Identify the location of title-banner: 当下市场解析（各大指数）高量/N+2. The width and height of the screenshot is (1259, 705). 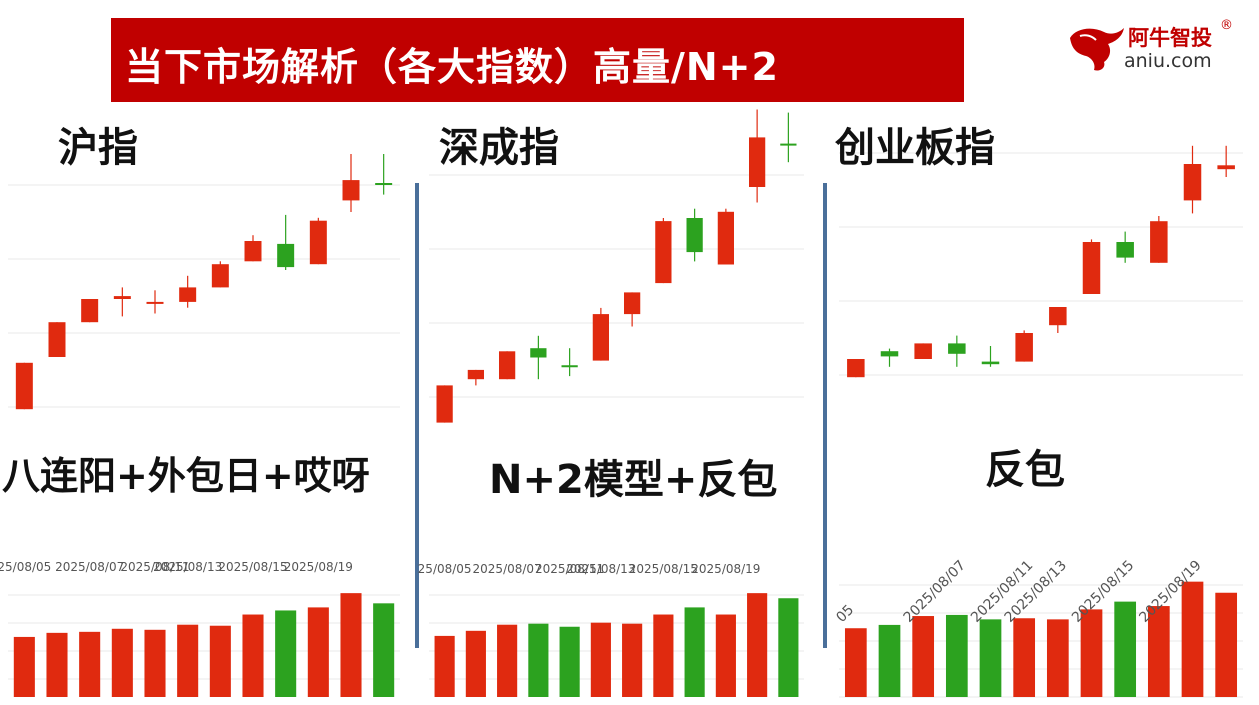
(537, 60).